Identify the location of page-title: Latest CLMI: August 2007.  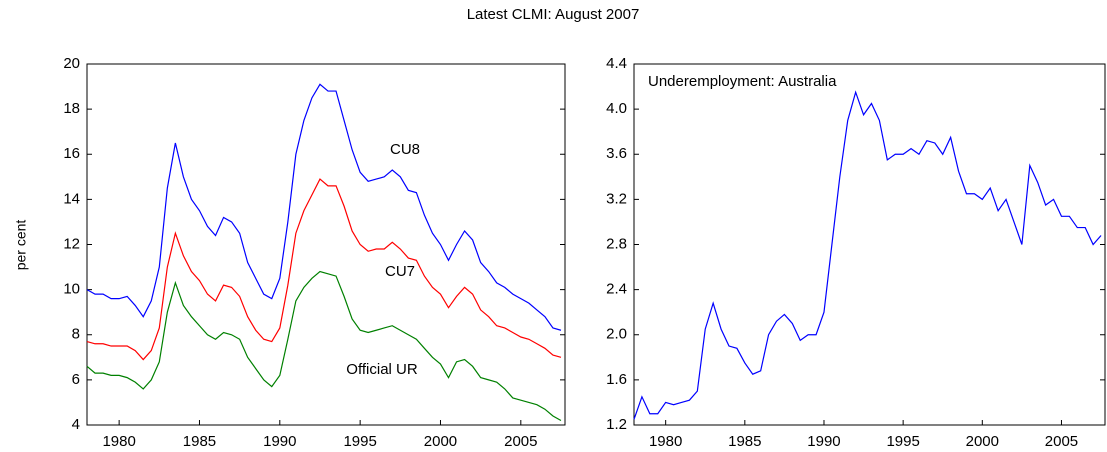
(553, 14).